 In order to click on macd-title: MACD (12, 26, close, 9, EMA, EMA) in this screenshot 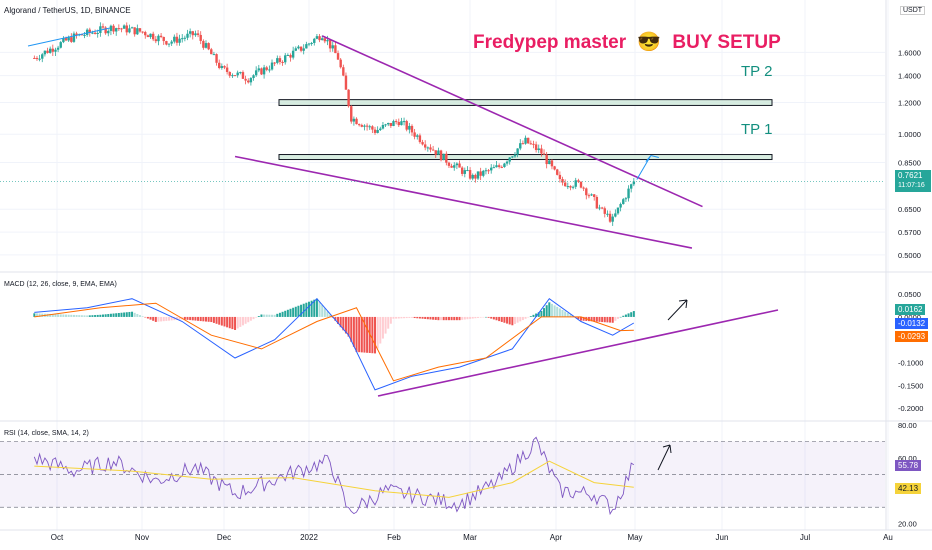, I will do `click(60, 284)`.